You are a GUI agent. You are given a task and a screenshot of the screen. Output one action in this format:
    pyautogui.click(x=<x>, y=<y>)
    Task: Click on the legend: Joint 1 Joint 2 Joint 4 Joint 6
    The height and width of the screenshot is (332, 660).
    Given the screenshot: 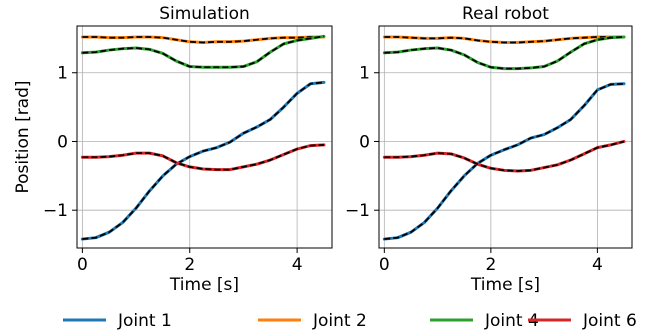 What is the action you would take?
    pyautogui.click(x=350, y=321)
    